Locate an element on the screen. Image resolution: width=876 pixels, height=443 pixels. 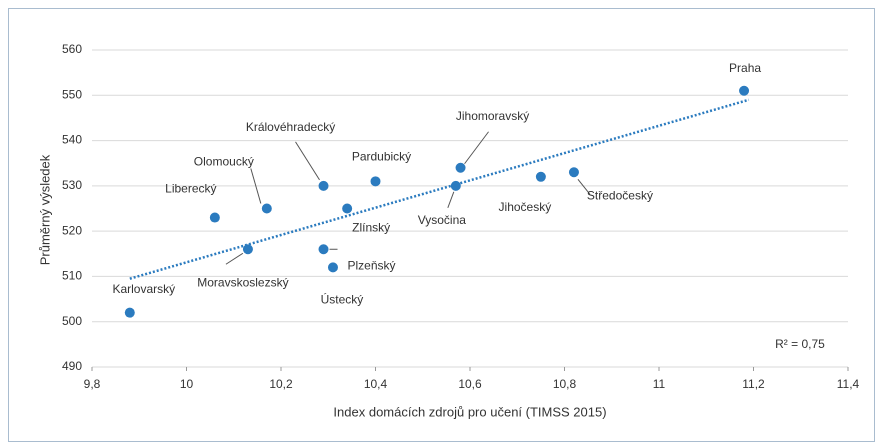
x-tick-label: 11 is located at coordinates (659, 384).